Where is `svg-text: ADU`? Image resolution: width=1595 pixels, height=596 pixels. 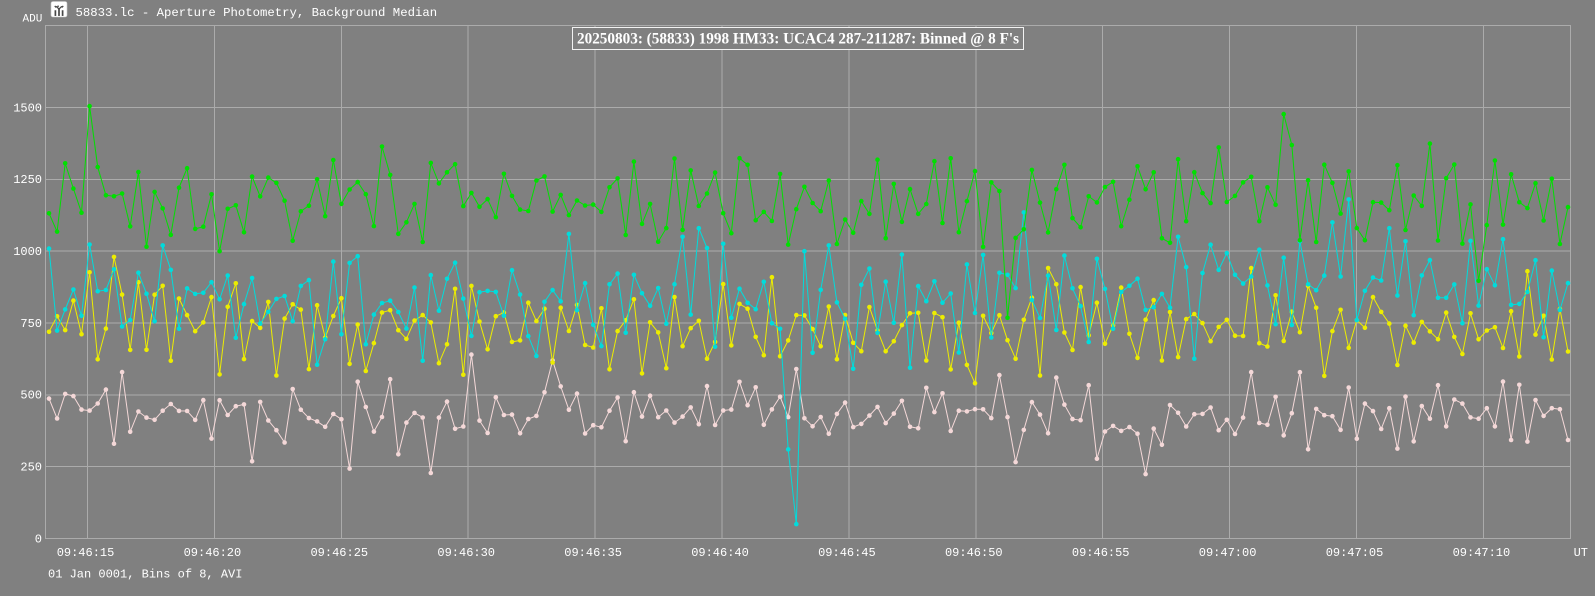
svg-text: ADU is located at coordinates (33, 20).